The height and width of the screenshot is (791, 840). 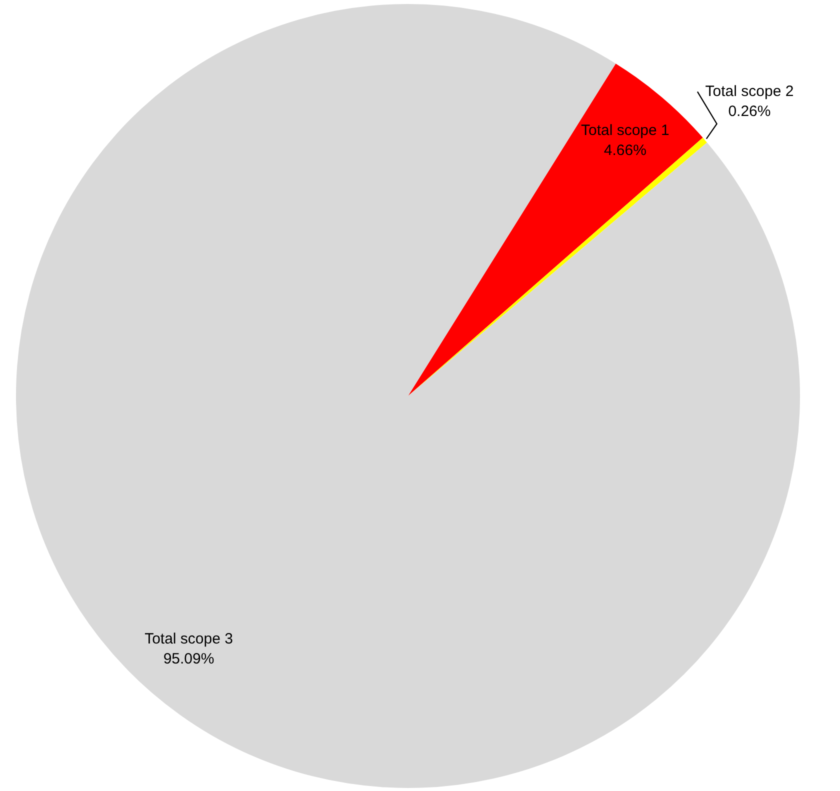 What do you see at coordinates (188, 659) in the screenshot?
I see `data-label: 95.09%` at bounding box center [188, 659].